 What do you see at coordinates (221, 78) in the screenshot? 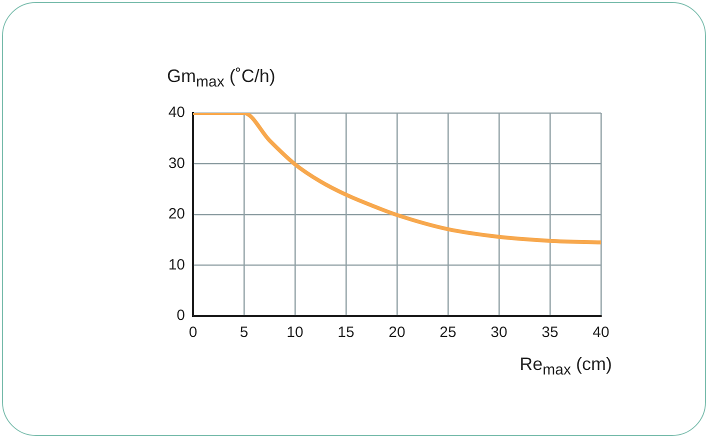
I see `y-axis-title: Gm$_{max}$ (˚C/h)` at bounding box center [221, 78].